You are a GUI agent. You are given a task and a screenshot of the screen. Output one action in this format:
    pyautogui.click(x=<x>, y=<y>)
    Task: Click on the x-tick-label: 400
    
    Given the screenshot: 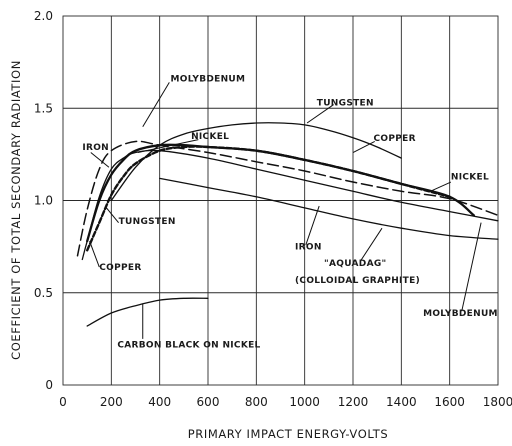 What is the action you would take?
    pyautogui.click(x=159, y=402)
    